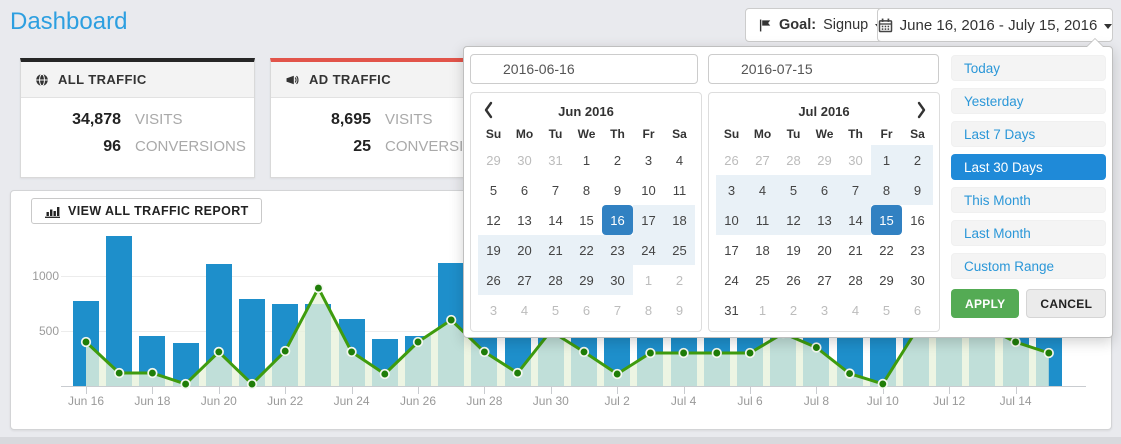  Describe the element at coordinates (821, 25) in the screenshot. I see `goal-selector-button: Goal: Signup` at that location.